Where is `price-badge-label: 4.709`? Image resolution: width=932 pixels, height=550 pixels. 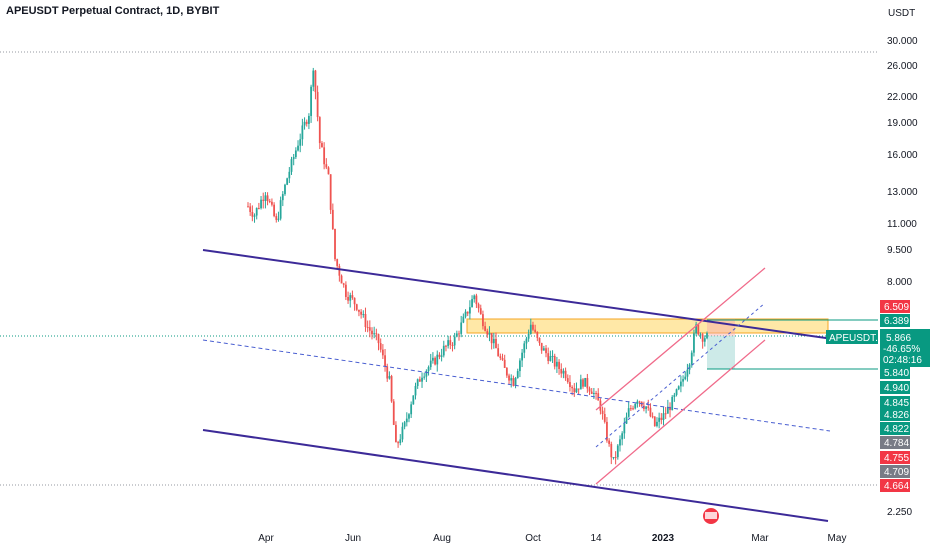 price-badge-label: 4.709 is located at coordinates (896, 472).